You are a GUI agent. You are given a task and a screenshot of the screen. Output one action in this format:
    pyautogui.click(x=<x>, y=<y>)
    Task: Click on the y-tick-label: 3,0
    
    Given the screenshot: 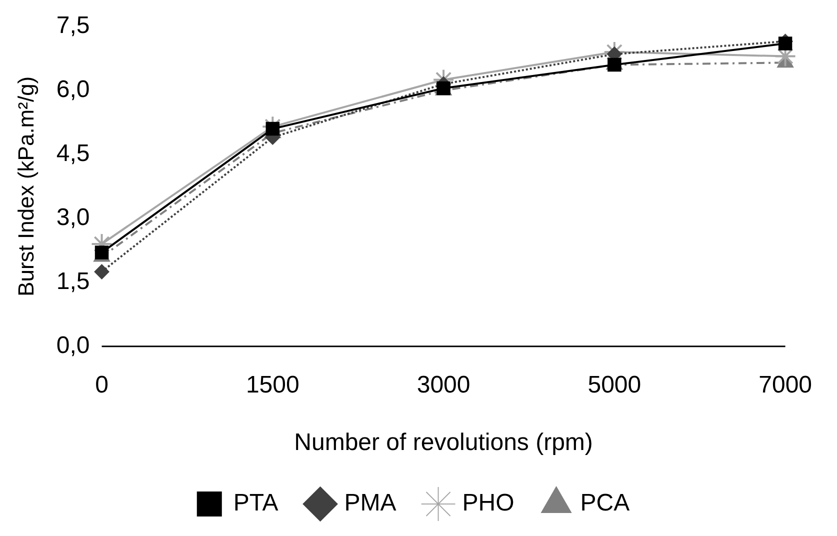 What is the action you would take?
    pyautogui.click(x=73, y=218)
    